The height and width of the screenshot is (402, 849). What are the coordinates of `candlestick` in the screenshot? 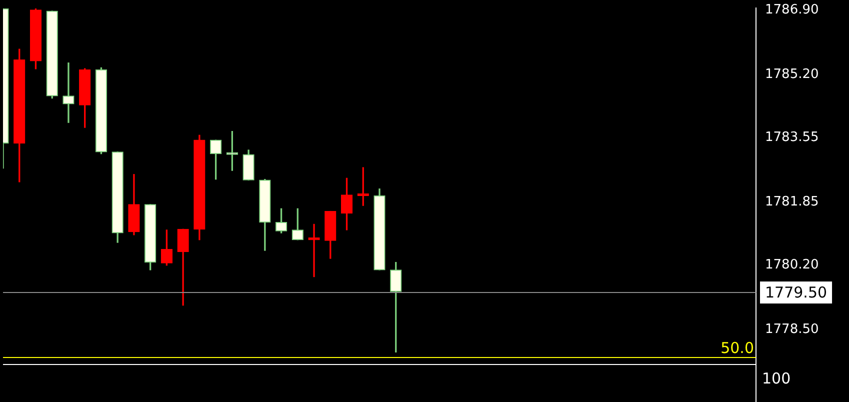 It's located at (68, 92).